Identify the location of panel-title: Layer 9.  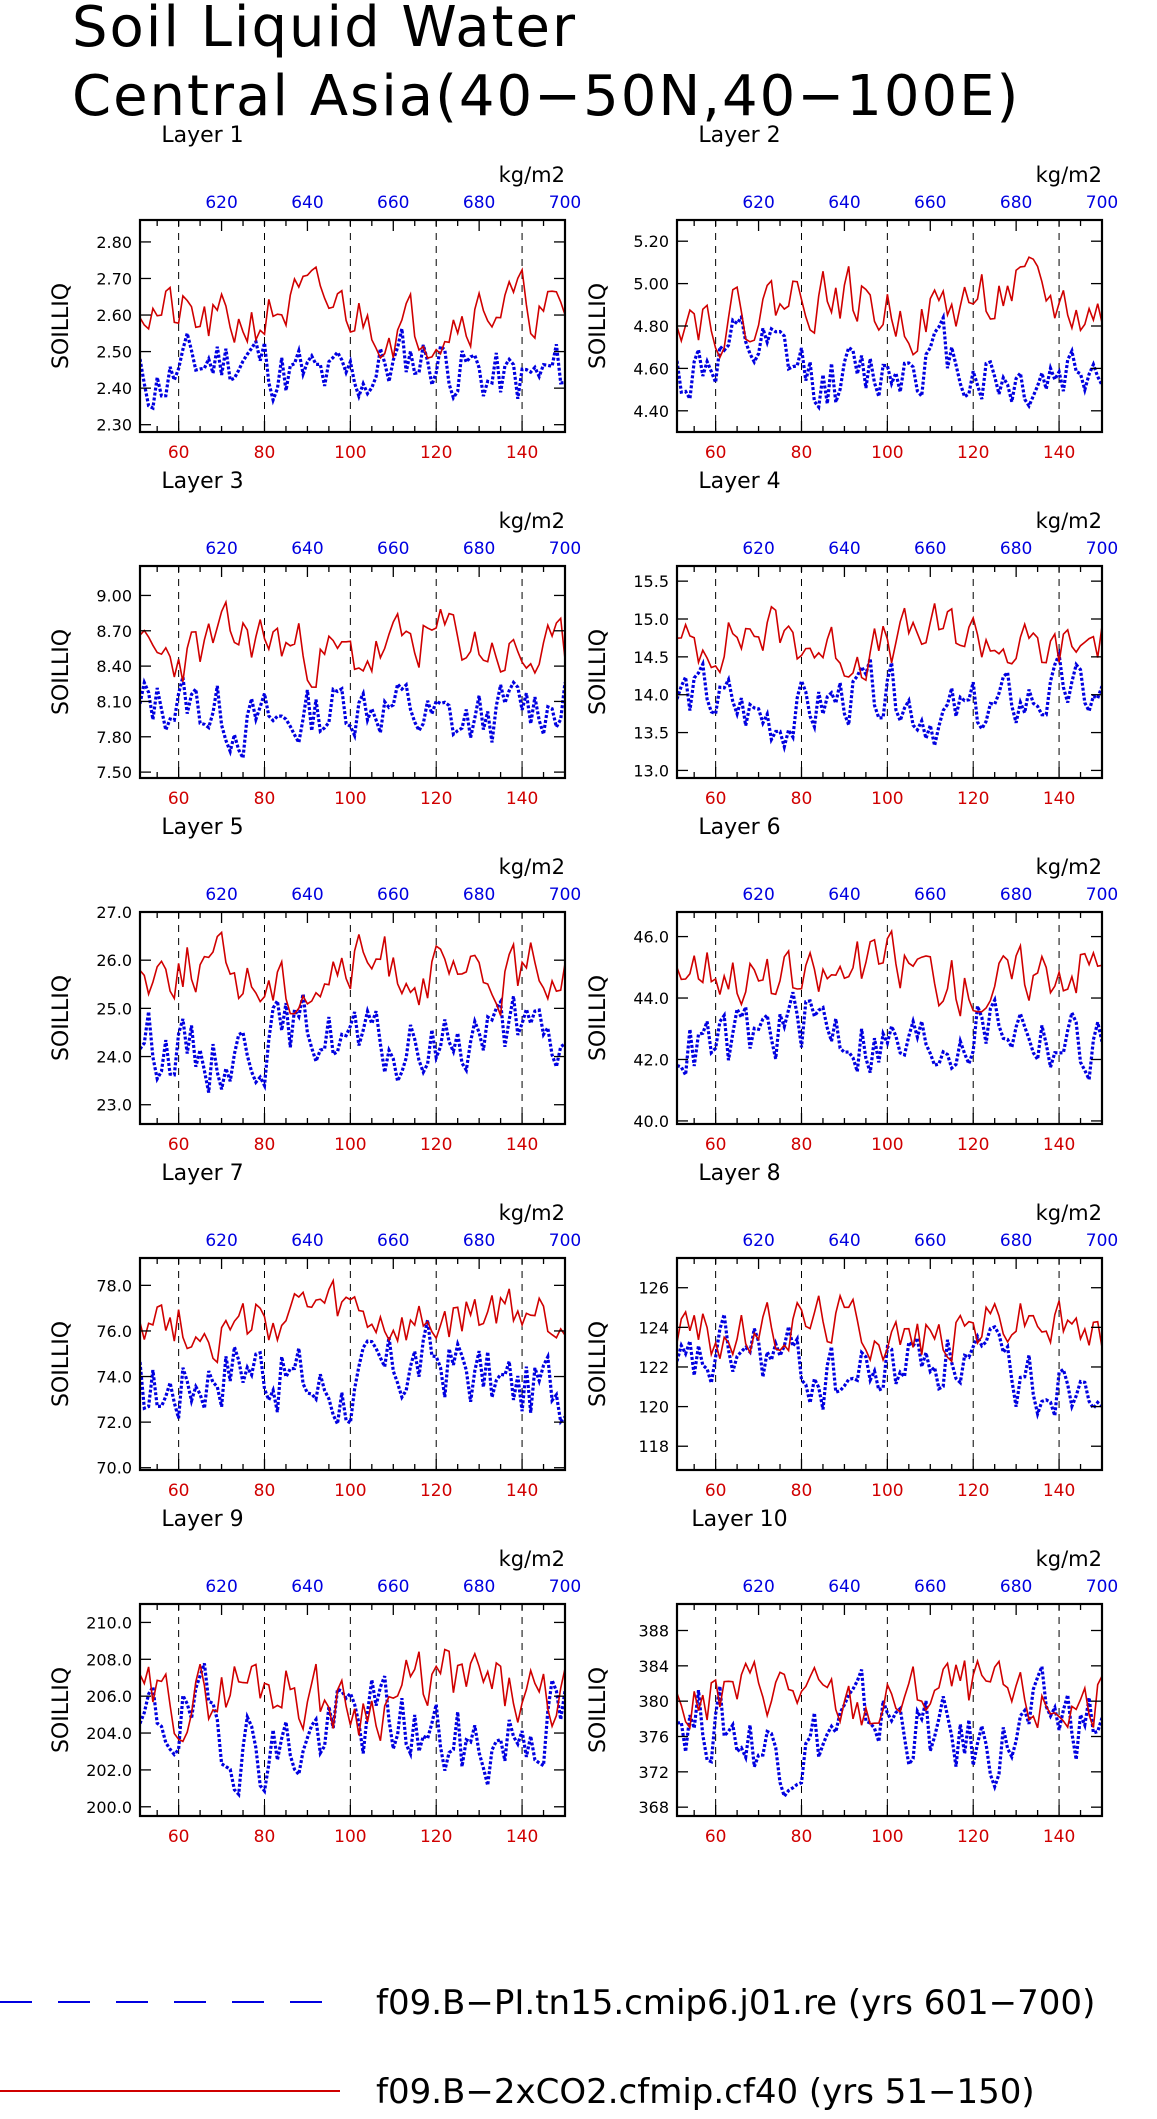
(202, 1519).